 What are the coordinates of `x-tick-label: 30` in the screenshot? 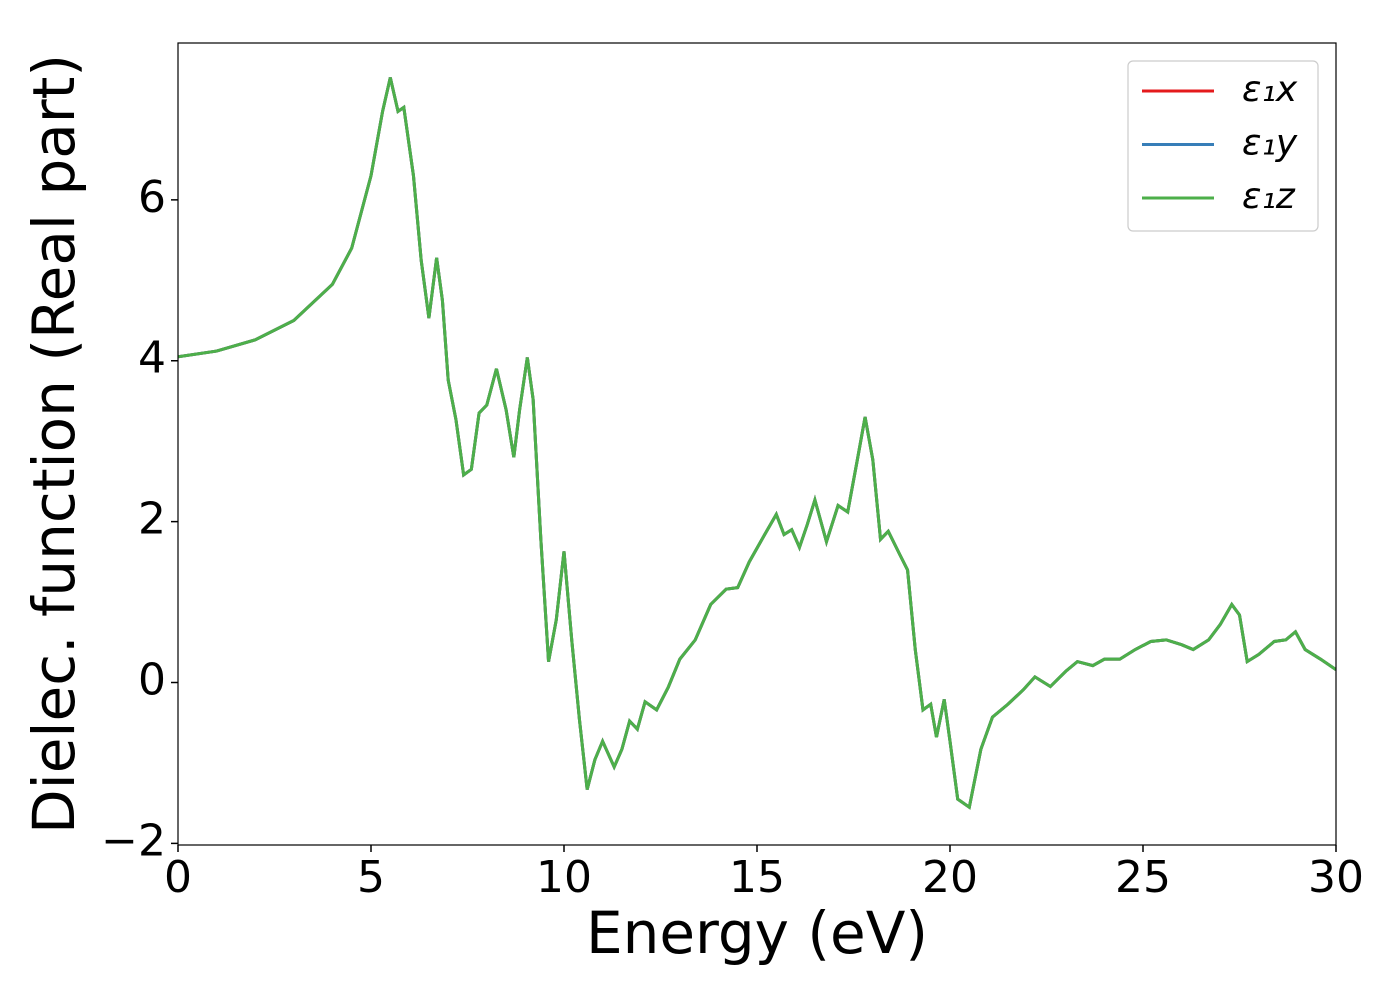 It's located at (1336, 877).